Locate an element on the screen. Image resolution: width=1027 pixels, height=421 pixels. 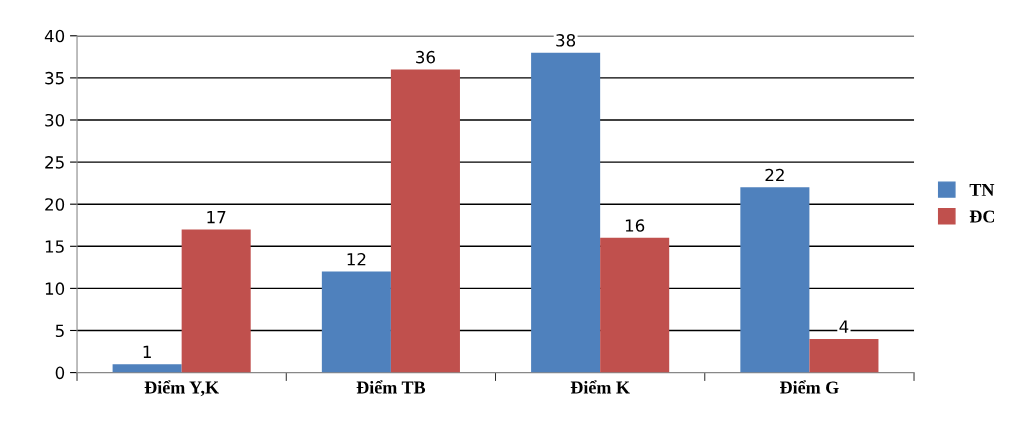
x-tick-label: Điểm K is located at coordinates (600, 387).